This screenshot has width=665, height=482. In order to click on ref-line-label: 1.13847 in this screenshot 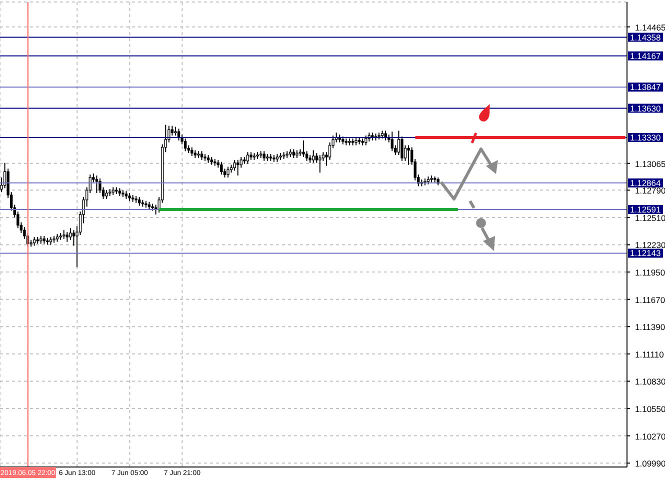, I will do `click(645, 87)`.